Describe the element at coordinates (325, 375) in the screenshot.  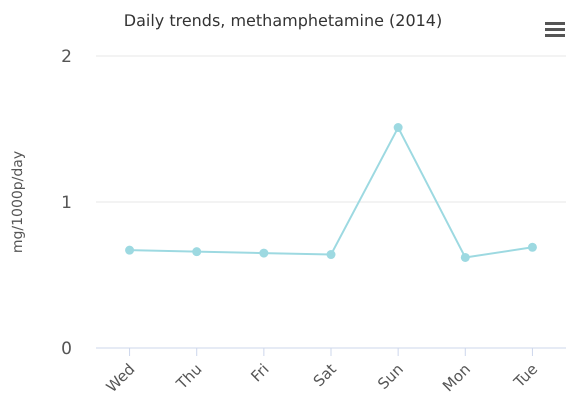
I see `x-tick-label: Sat` at that location.